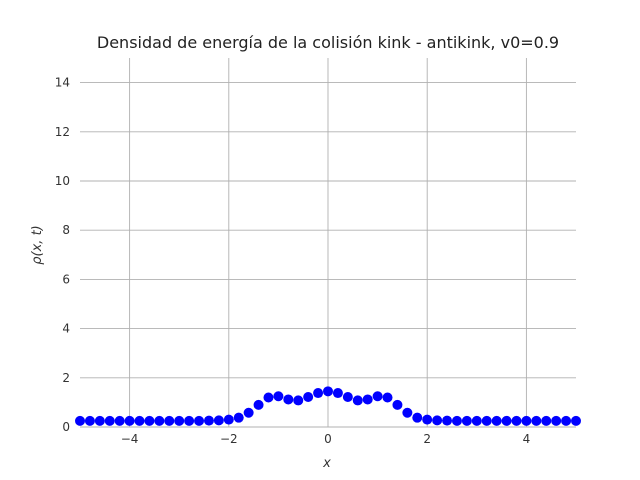 The image size is (640, 480). Describe the element at coordinates (62, 132) in the screenshot. I see `y-tick-label: 12` at that location.